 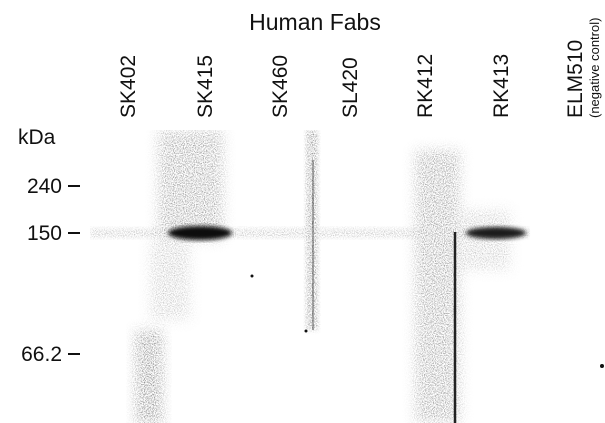 What do you see at coordinates (315, 22) in the screenshot?
I see `figure-title: Human Fabs` at bounding box center [315, 22].